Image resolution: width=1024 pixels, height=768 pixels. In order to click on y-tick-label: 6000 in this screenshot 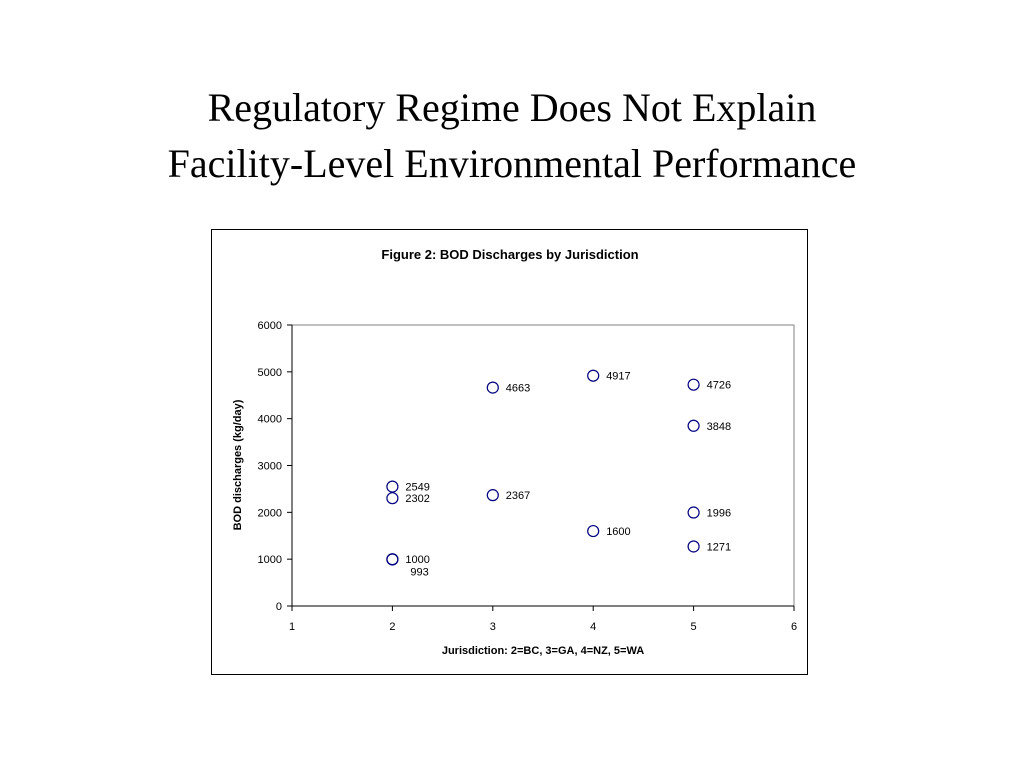, I will do `click(270, 326)`.